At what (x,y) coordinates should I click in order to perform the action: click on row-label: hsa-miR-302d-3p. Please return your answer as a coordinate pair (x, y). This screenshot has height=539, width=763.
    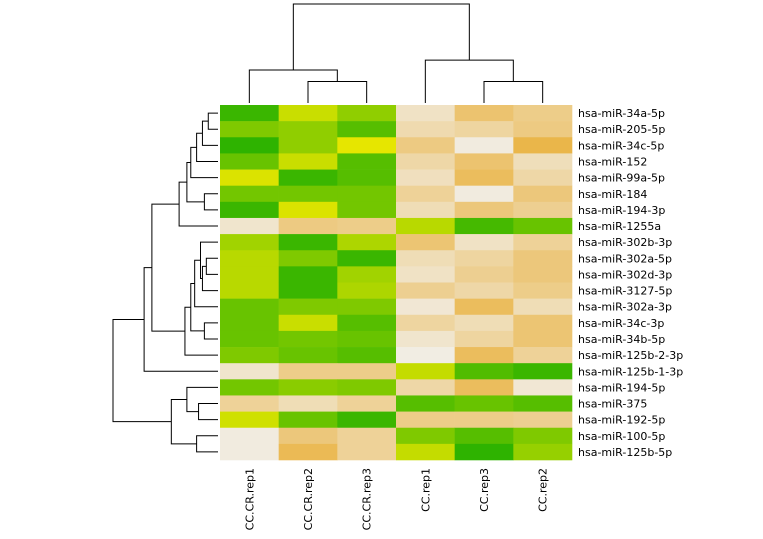
    Looking at the image, I should click on (625, 274).